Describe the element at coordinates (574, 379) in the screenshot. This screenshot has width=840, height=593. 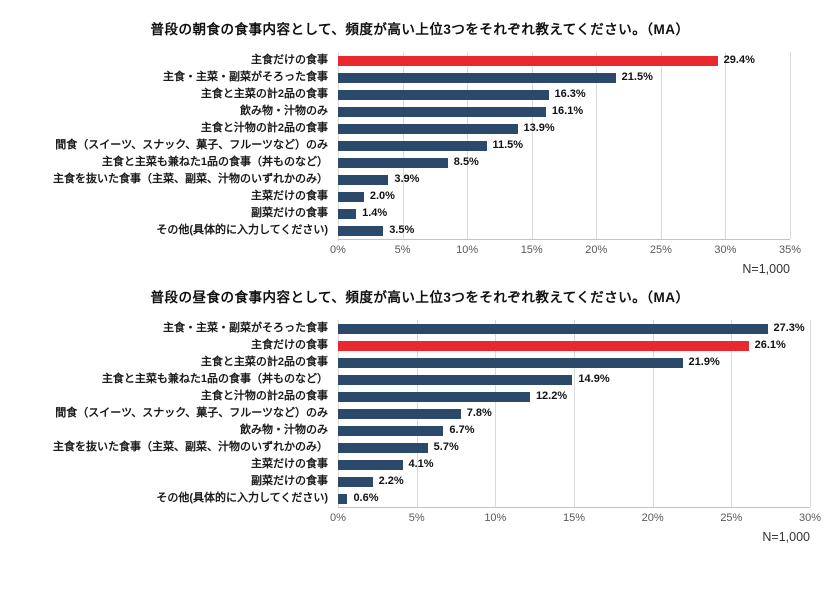
I see `bar-cell: 14.9%` at that location.